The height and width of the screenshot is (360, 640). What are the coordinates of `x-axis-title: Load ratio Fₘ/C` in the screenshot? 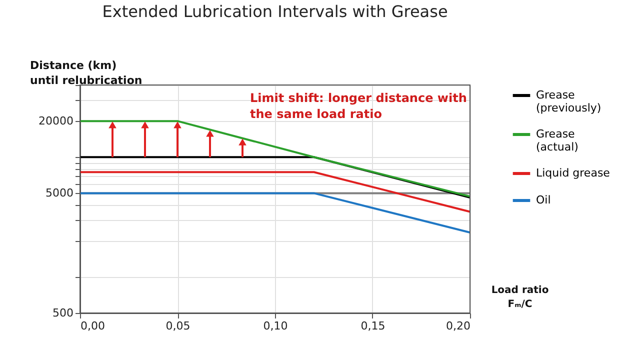 It's located at (520, 297).